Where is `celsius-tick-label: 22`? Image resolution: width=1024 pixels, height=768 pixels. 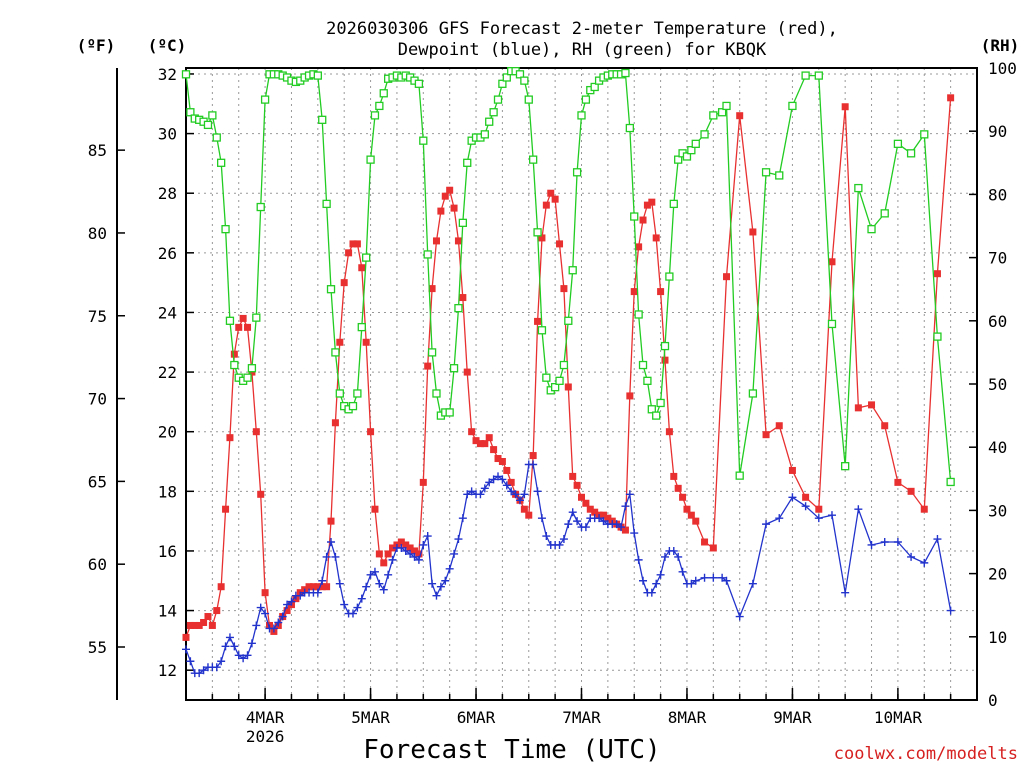 celsius-tick-label: 22 is located at coordinates (167, 372).